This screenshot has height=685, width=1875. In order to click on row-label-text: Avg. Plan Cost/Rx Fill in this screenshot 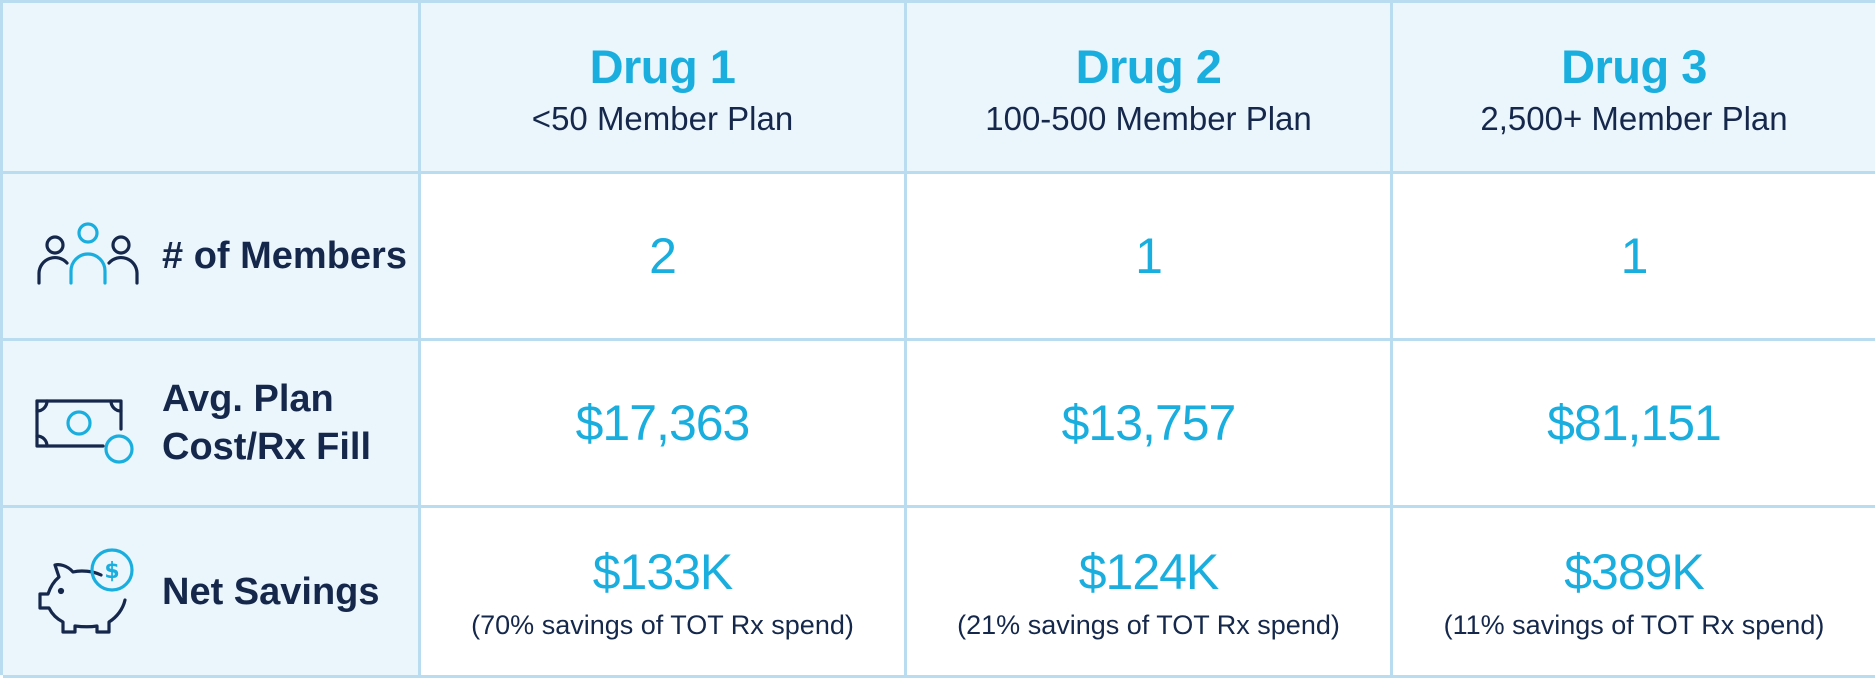, I will do `click(267, 423)`.